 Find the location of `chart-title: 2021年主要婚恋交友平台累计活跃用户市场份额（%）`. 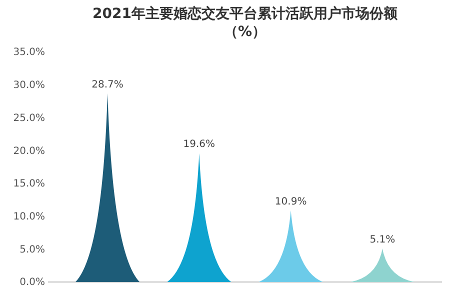

chart-title: 2021年主要婚恋交友平台累计活跃用户市场份额（%） is located at coordinates (245, 22).